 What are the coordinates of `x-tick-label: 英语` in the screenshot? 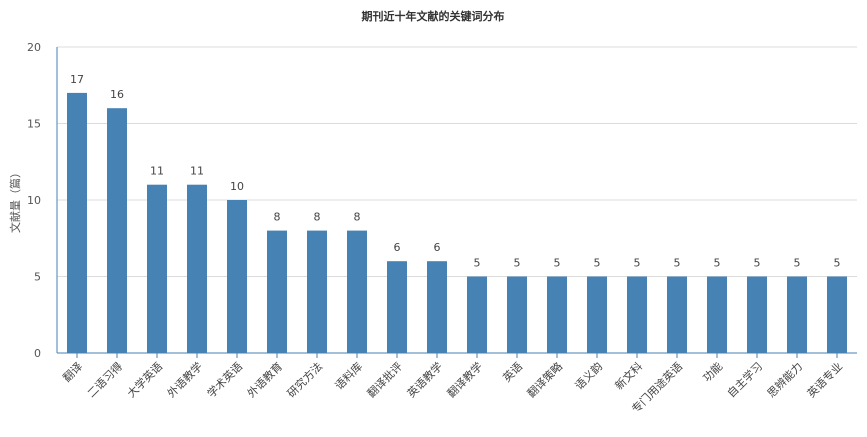 It's located at (512, 371).